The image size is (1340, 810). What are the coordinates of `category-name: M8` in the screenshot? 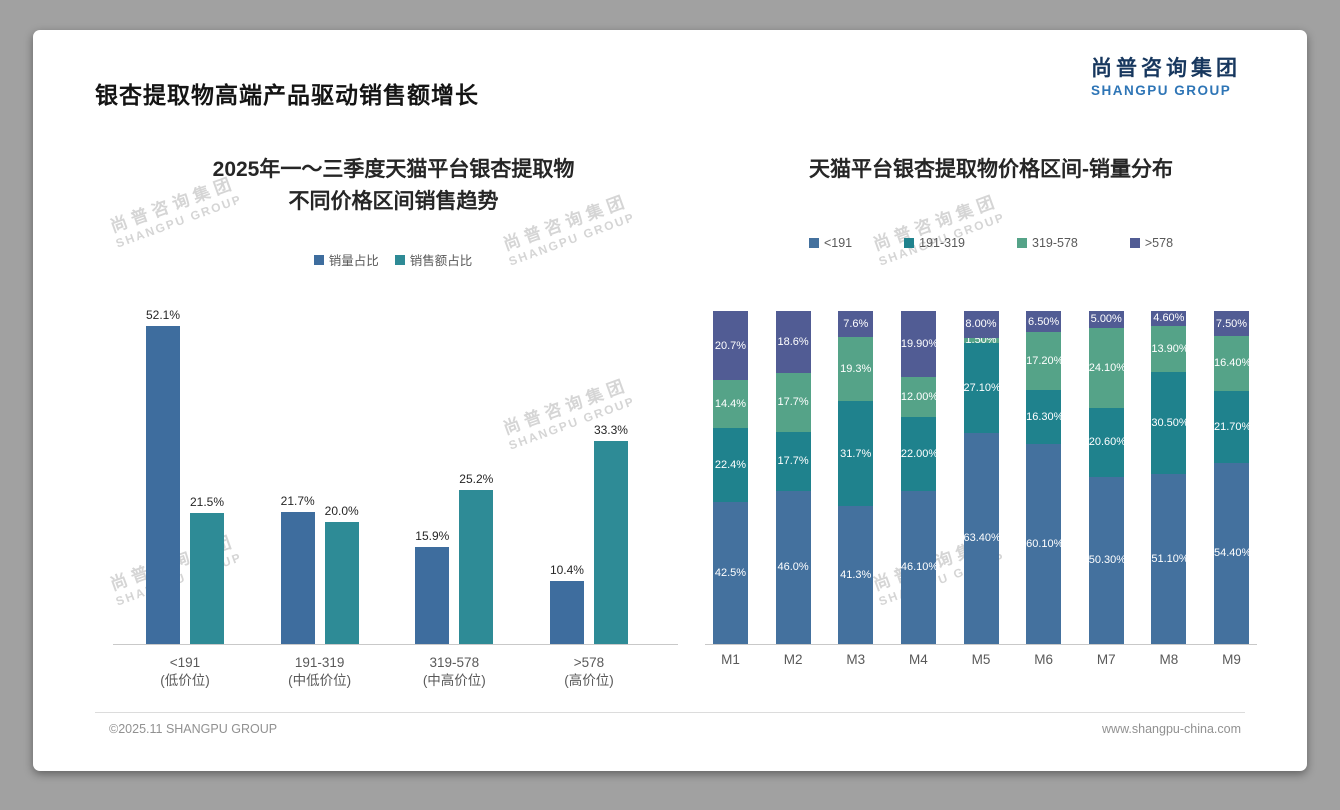 It's located at (1169, 659).